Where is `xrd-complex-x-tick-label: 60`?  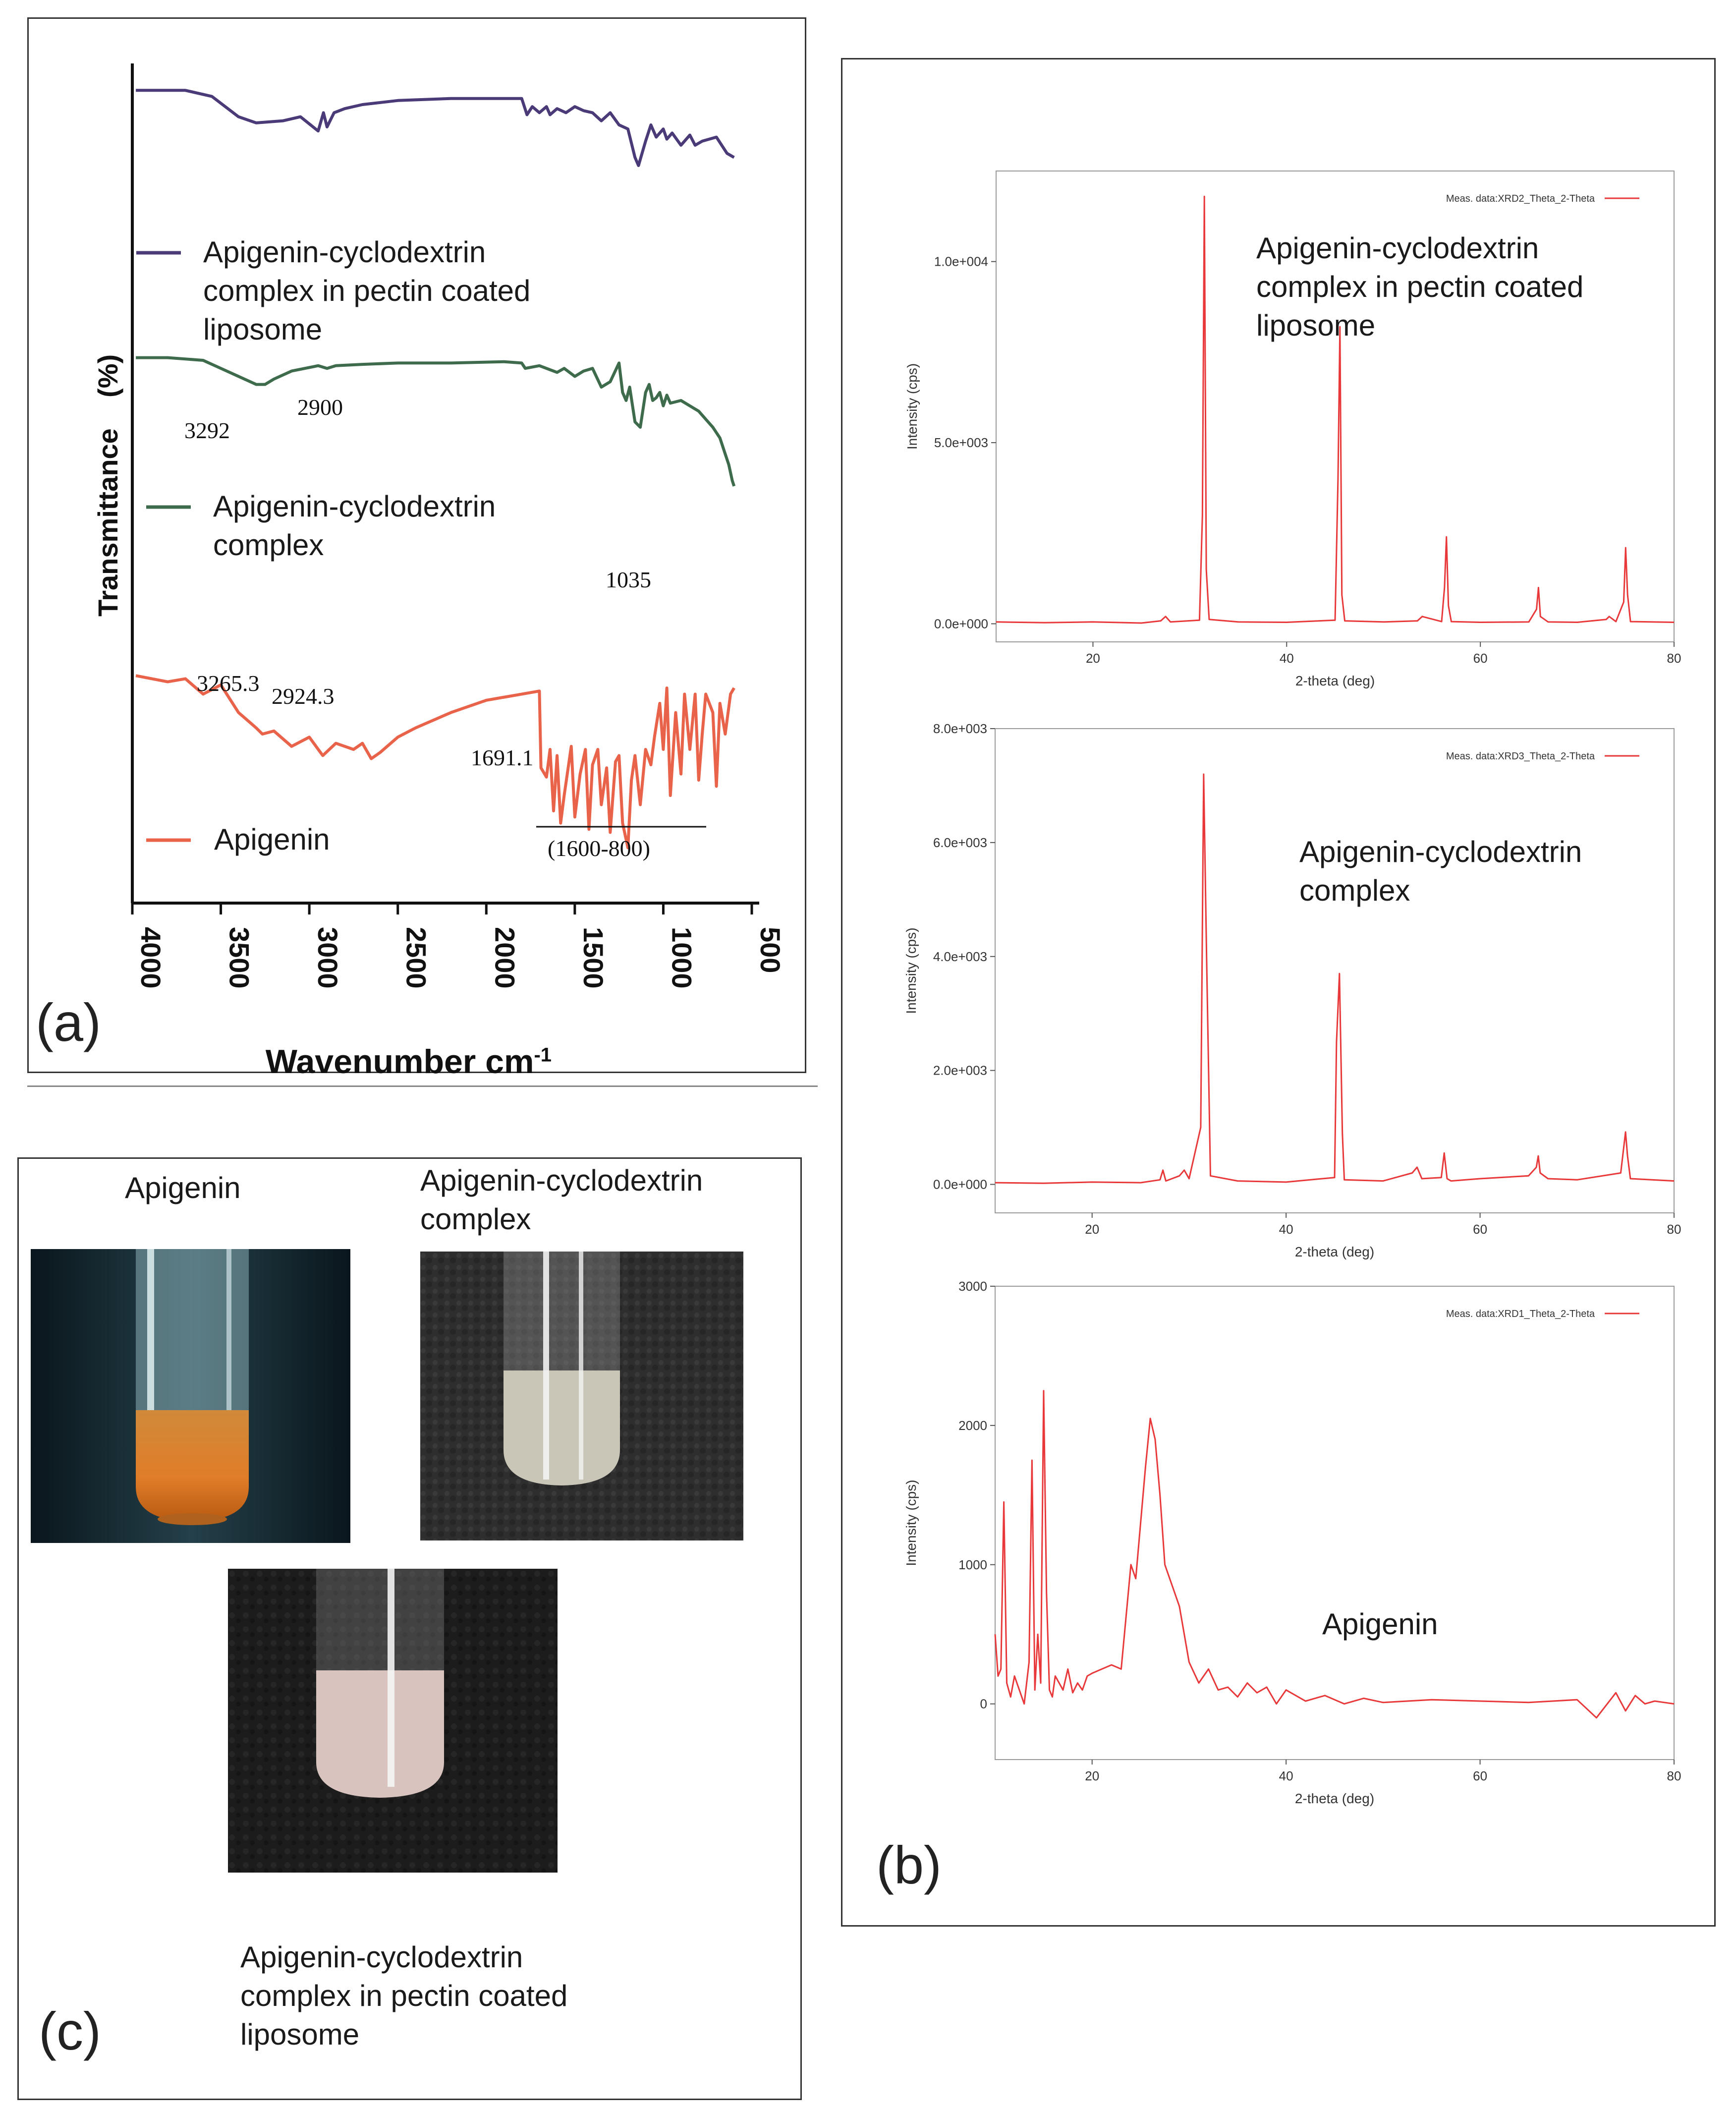
xrd-complex-x-tick-label: 60 is located at coordinates (1480, 1229).